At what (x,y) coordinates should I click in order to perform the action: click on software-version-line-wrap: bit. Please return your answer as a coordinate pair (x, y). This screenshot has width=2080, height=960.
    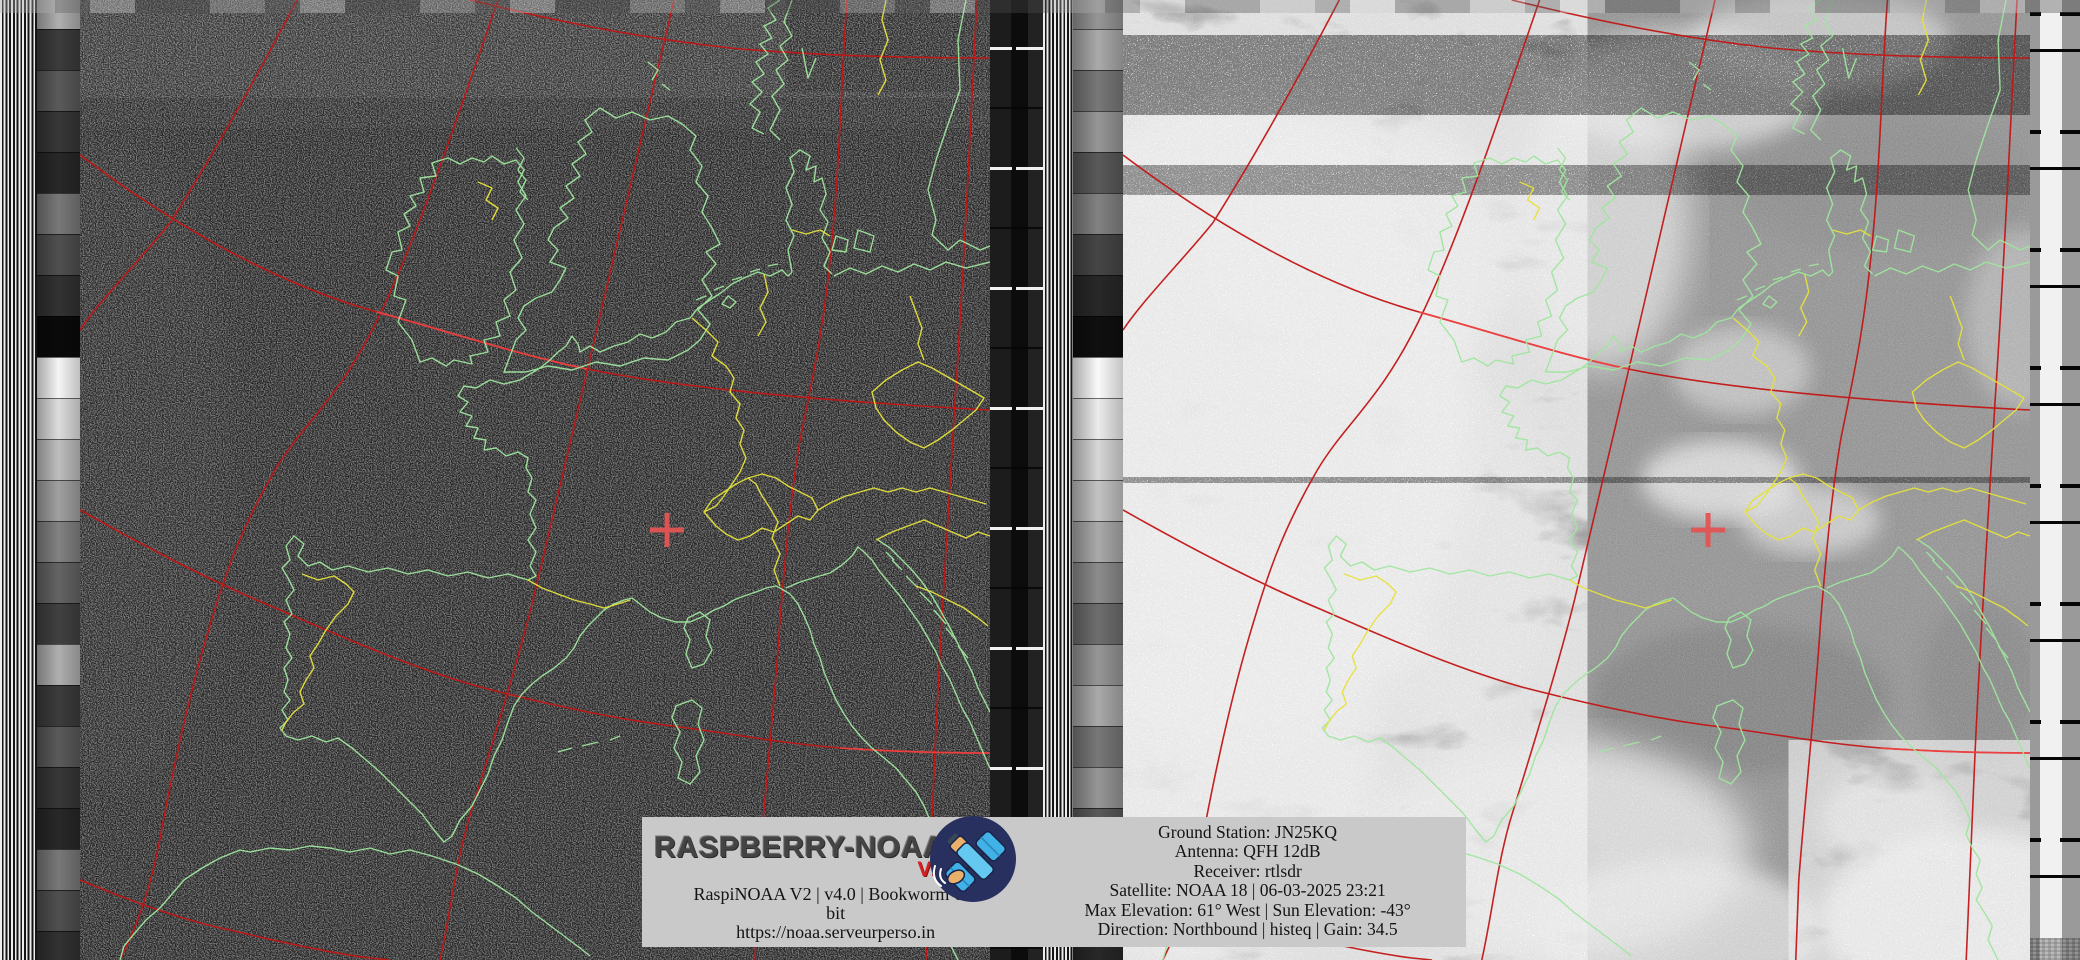
    Looking at the image, I should click on (836, 913).